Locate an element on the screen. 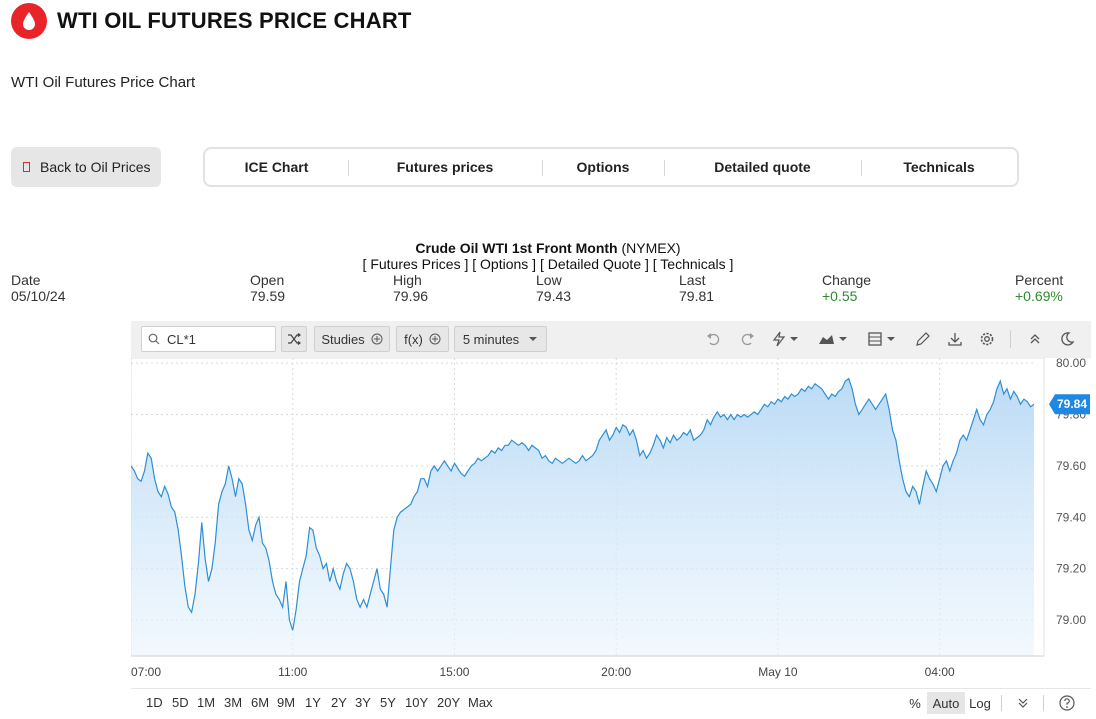 The image size is (1096, 719). tab-options: Options is located at coordinates (603, 167).